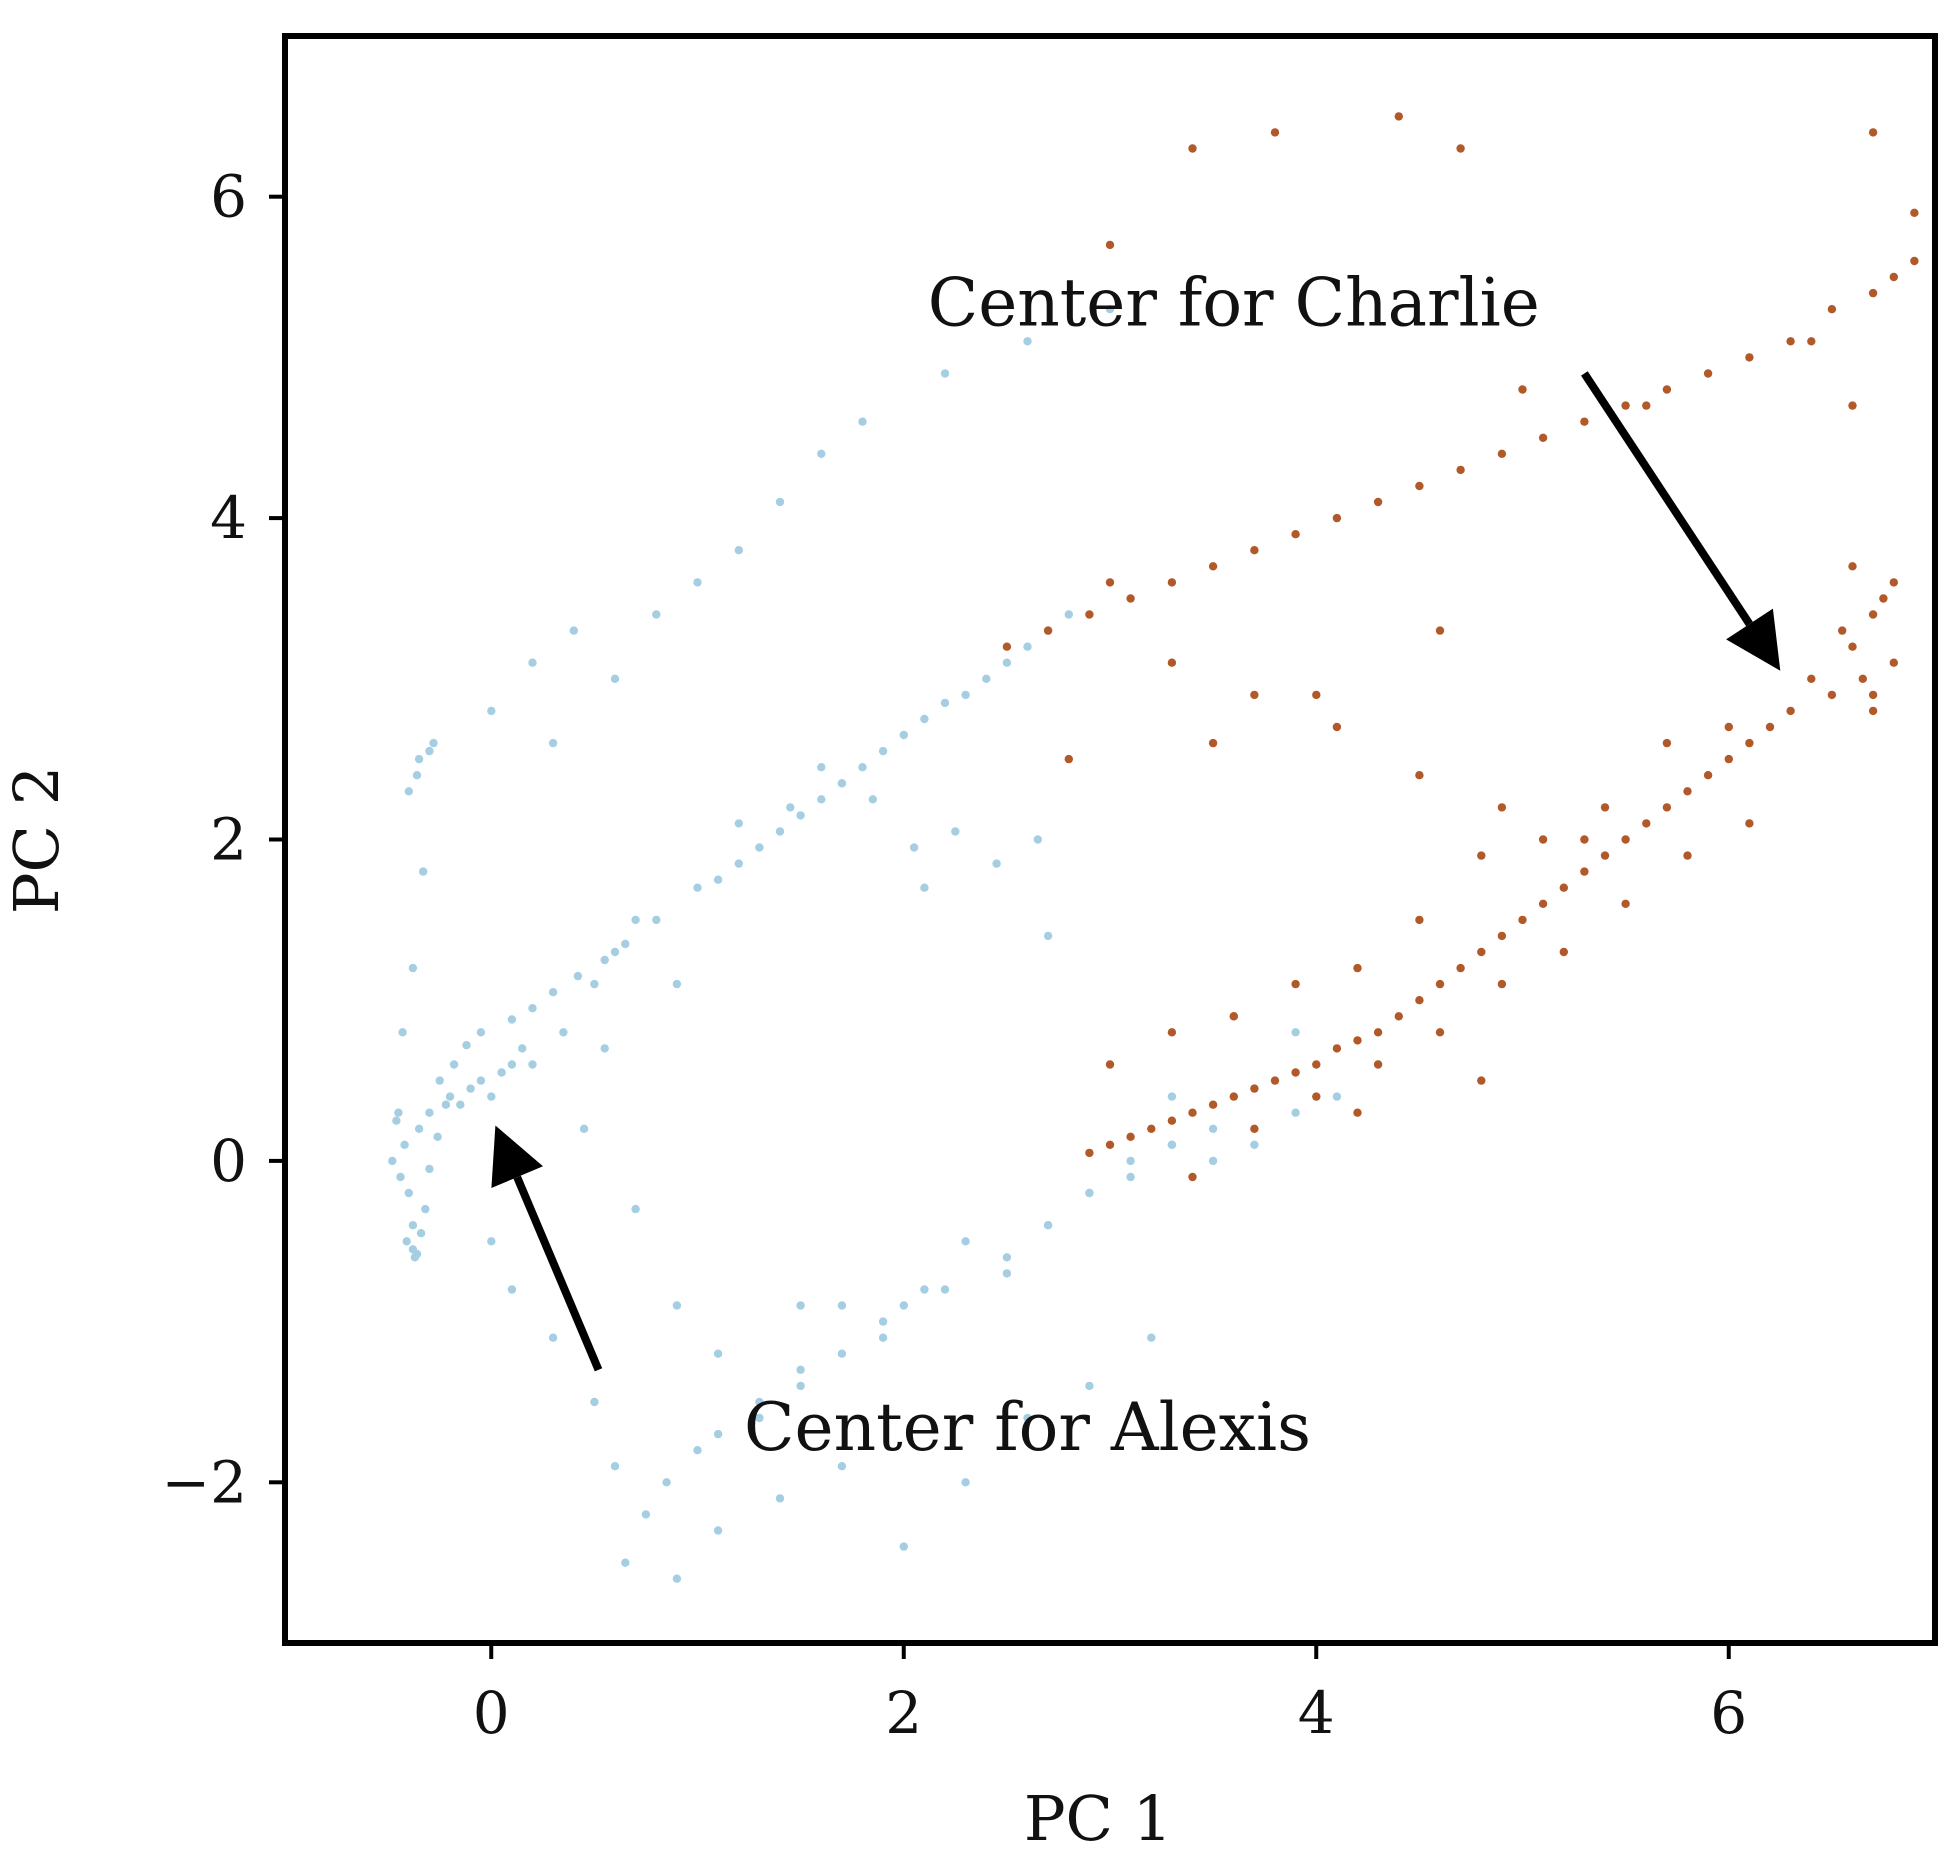  Describe the element at coordinates (1234, 302) in the screenshot. I see `annotation-text: Center for Charlie` at that location.